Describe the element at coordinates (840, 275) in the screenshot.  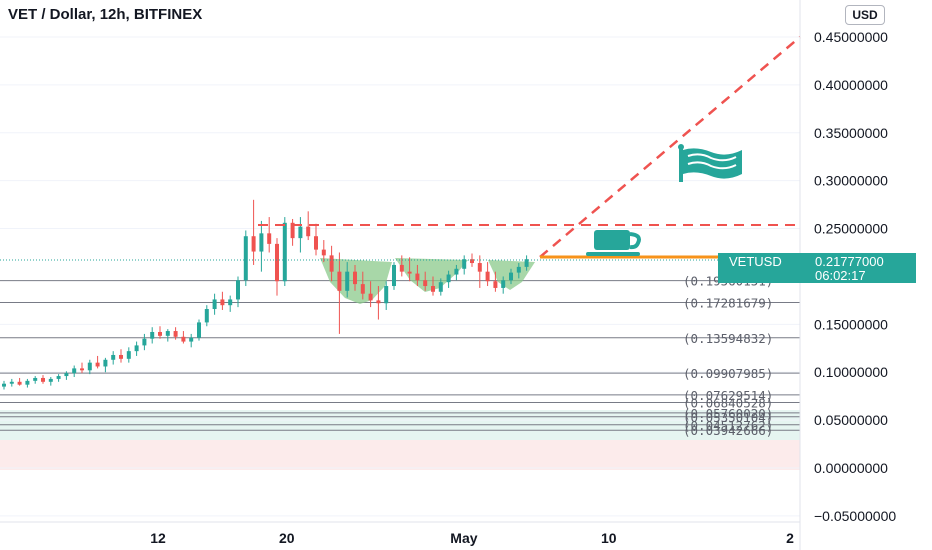
I see `price-tag-countdown: 06:02:17` at that location.